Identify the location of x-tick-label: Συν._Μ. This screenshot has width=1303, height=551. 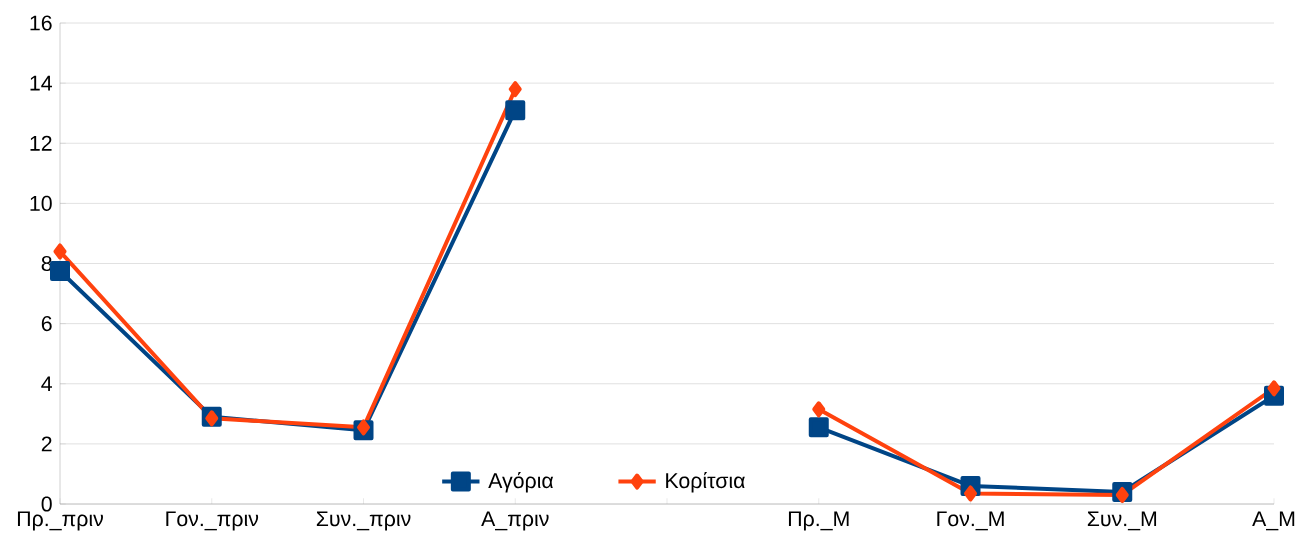
(1122, 521).